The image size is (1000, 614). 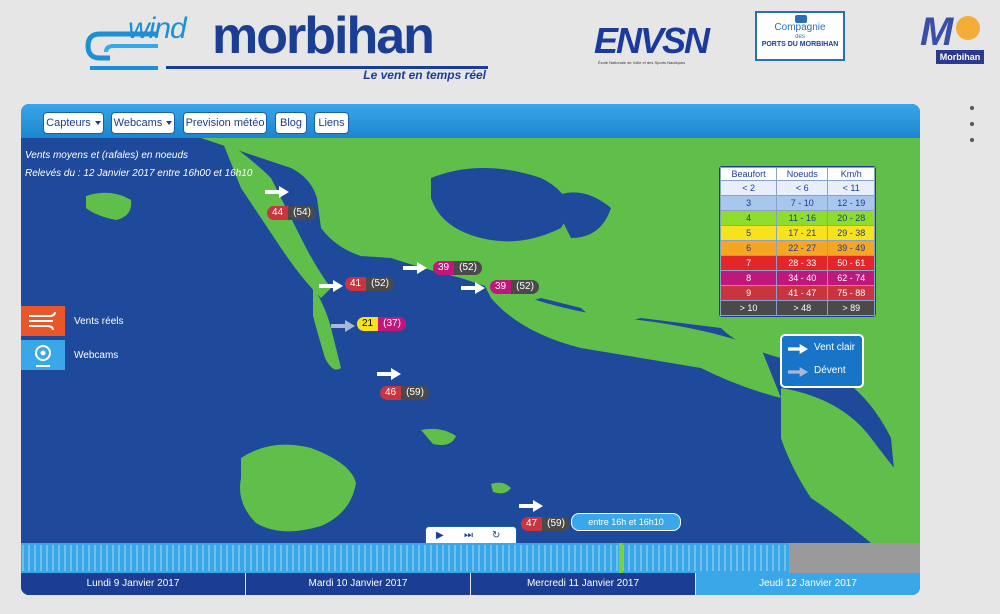 What do you see at coordinates (973, 130) in the screenshot?
I see `more-menu-icon` at bounding box center [973, 130].